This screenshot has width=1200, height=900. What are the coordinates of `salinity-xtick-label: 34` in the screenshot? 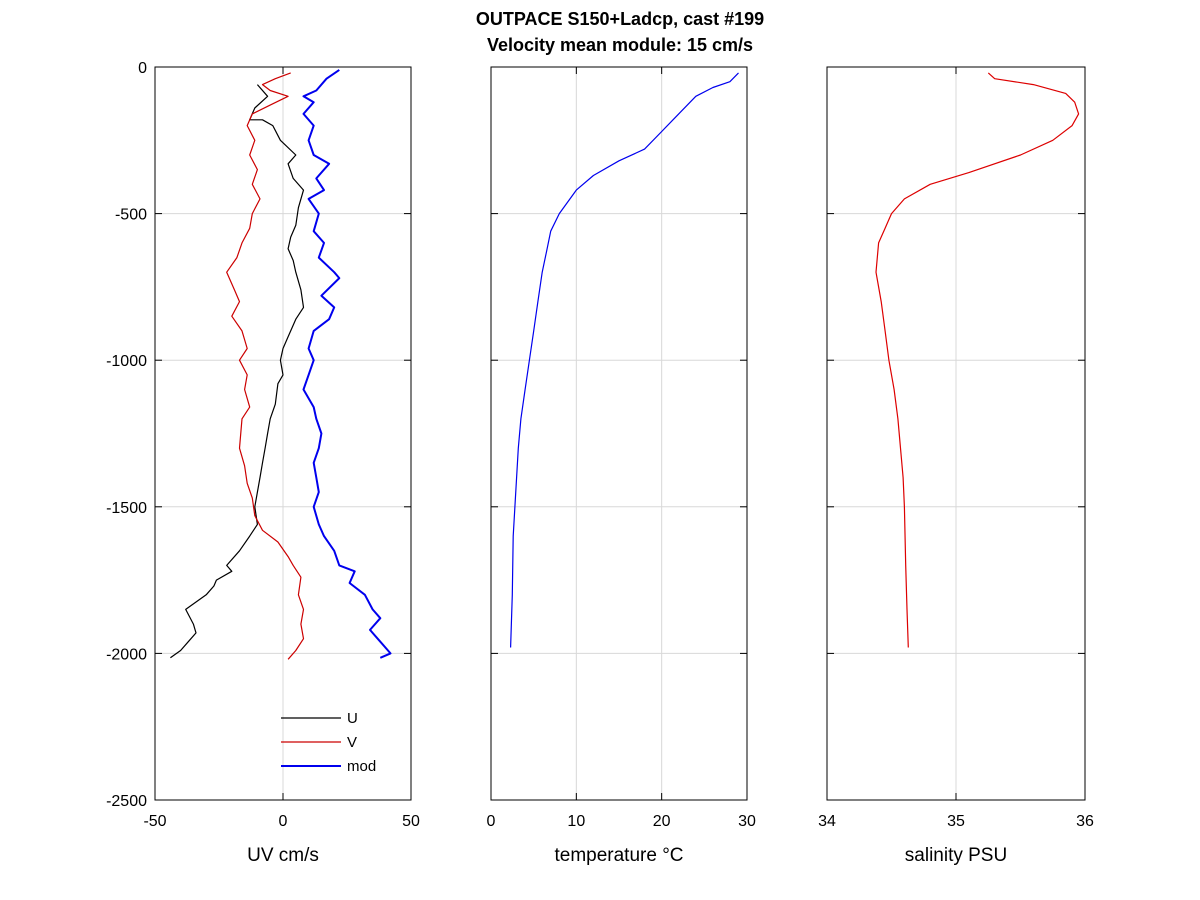 It's located at (827, 821).